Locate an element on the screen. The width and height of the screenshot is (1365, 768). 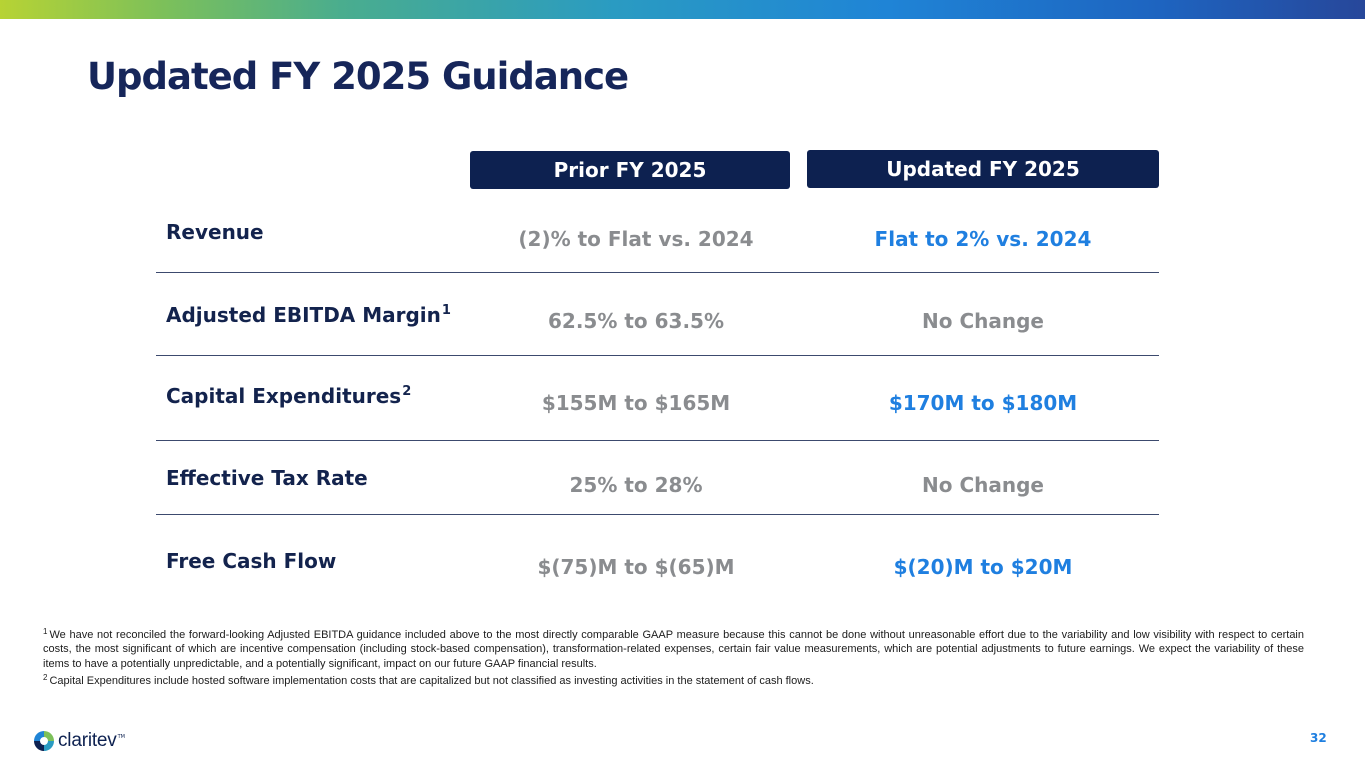
prior-value-effective-tax-rate: 25% to 28% is located at coordinates (636, 485).